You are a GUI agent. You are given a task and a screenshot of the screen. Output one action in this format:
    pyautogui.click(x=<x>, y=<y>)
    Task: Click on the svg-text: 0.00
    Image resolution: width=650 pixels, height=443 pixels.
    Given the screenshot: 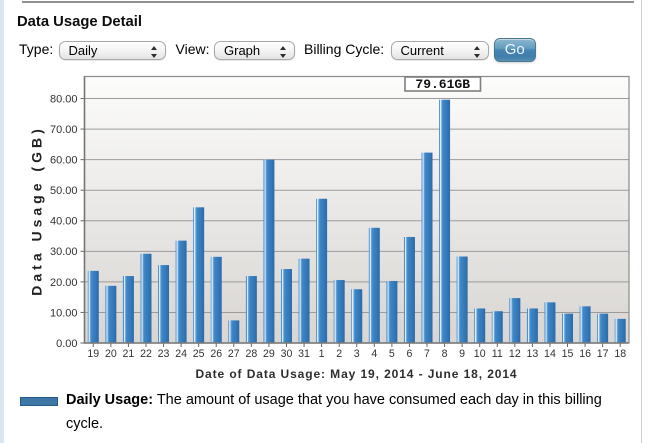 What is the action you would take?
    pyautogui.click(x=66, y=344)
    